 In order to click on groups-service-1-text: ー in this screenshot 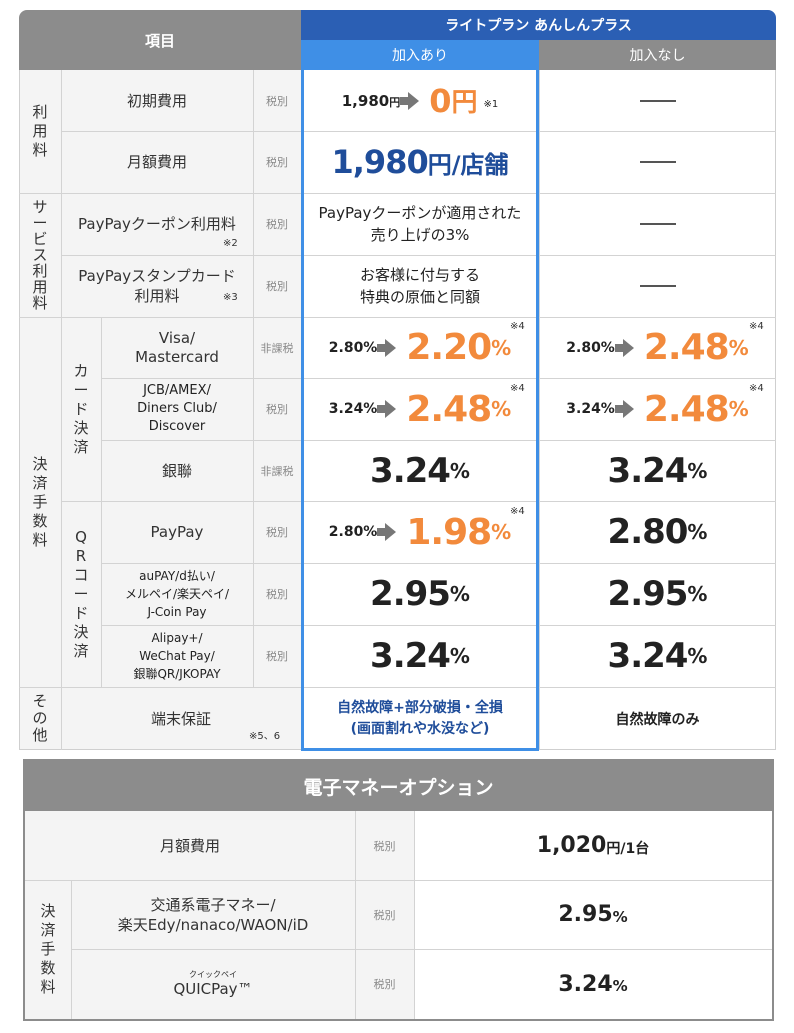, I will do `click(40, 223)`.